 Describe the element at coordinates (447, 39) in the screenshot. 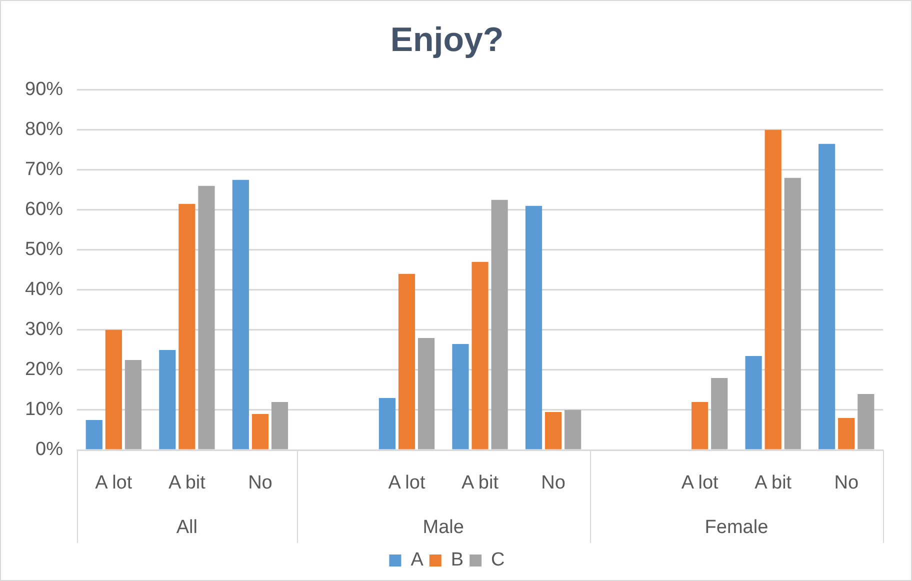

I see `chart-title: Enjoy?` at that location.